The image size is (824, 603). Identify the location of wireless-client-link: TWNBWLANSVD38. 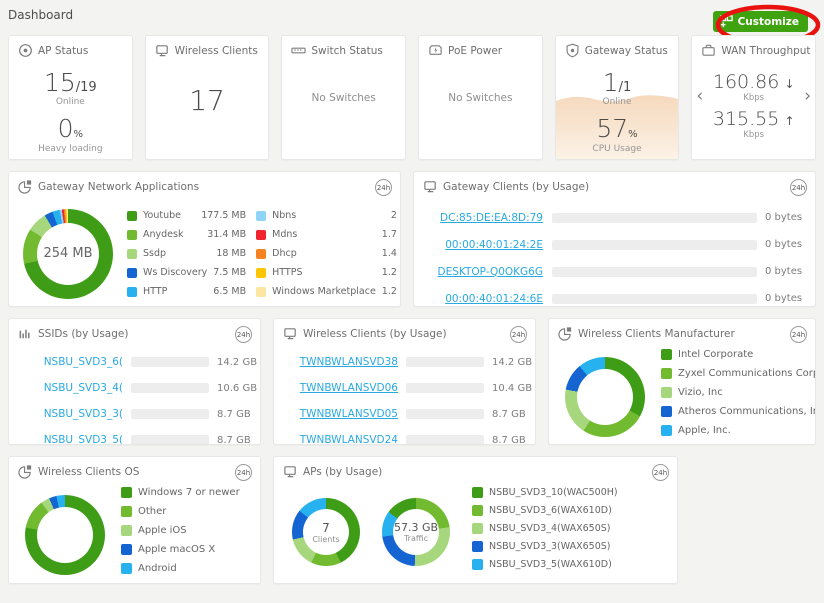
(348, 362).